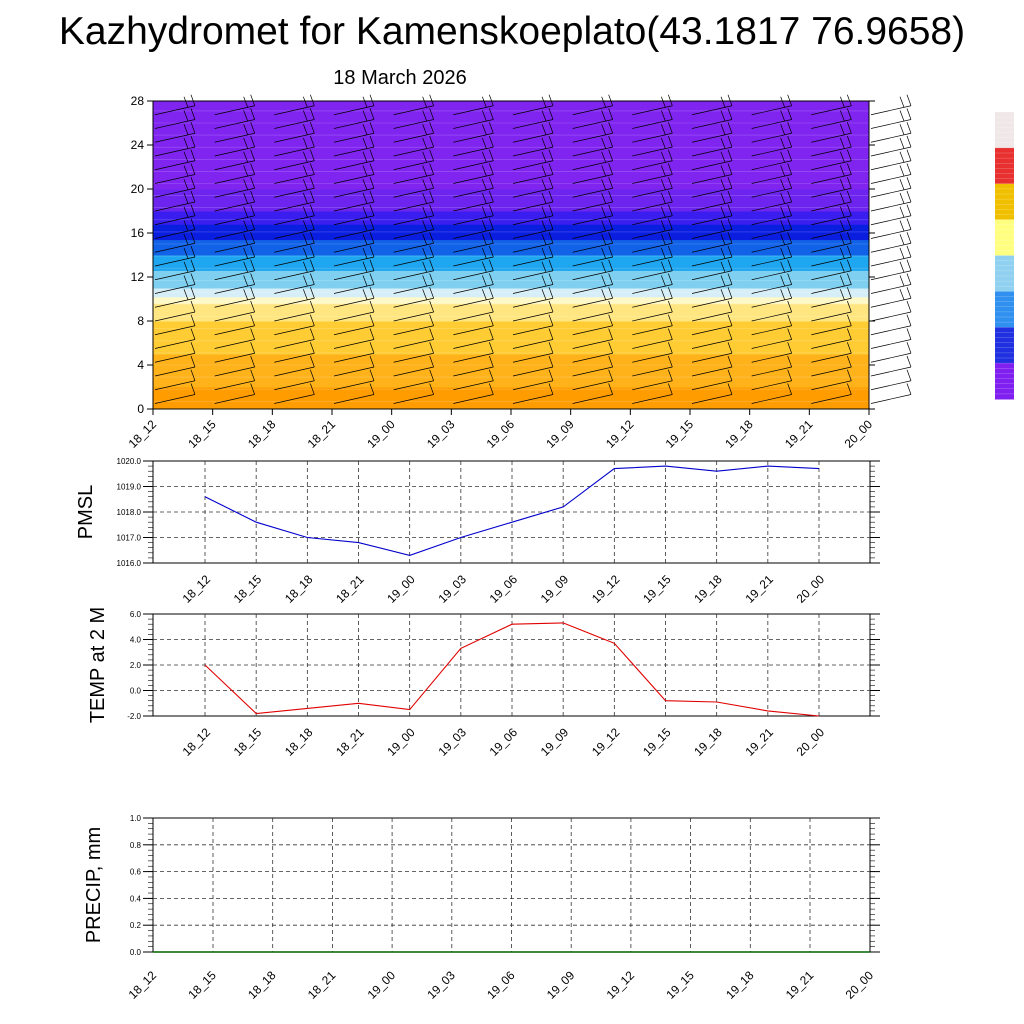 The width and height of the screenshot is (1024, 1024). What do you see at coordinates (202, 985) in the screenshot?
I see `x-tick-label: 18_15` at bounding box center [202, 985].